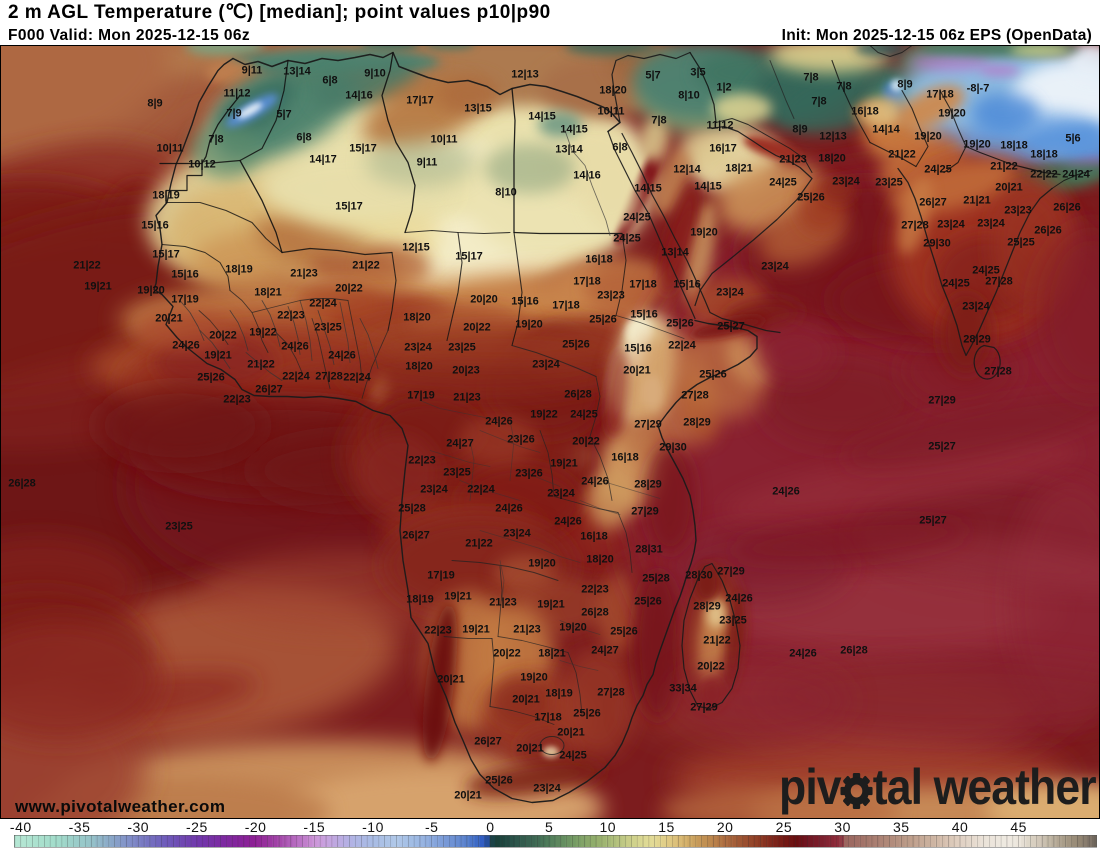  I want to click on svg-text: 28|31, so click(649, 549).